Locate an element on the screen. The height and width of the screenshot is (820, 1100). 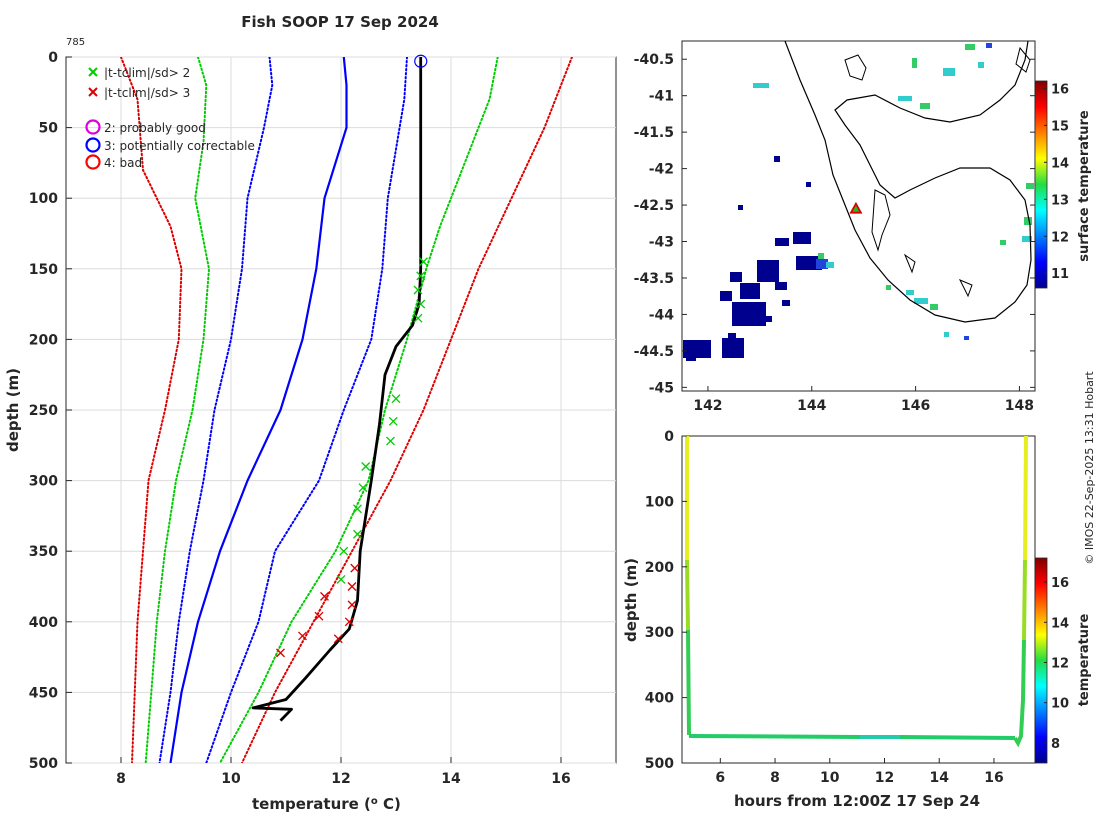
station-marker is located at coordinates (856, 207).